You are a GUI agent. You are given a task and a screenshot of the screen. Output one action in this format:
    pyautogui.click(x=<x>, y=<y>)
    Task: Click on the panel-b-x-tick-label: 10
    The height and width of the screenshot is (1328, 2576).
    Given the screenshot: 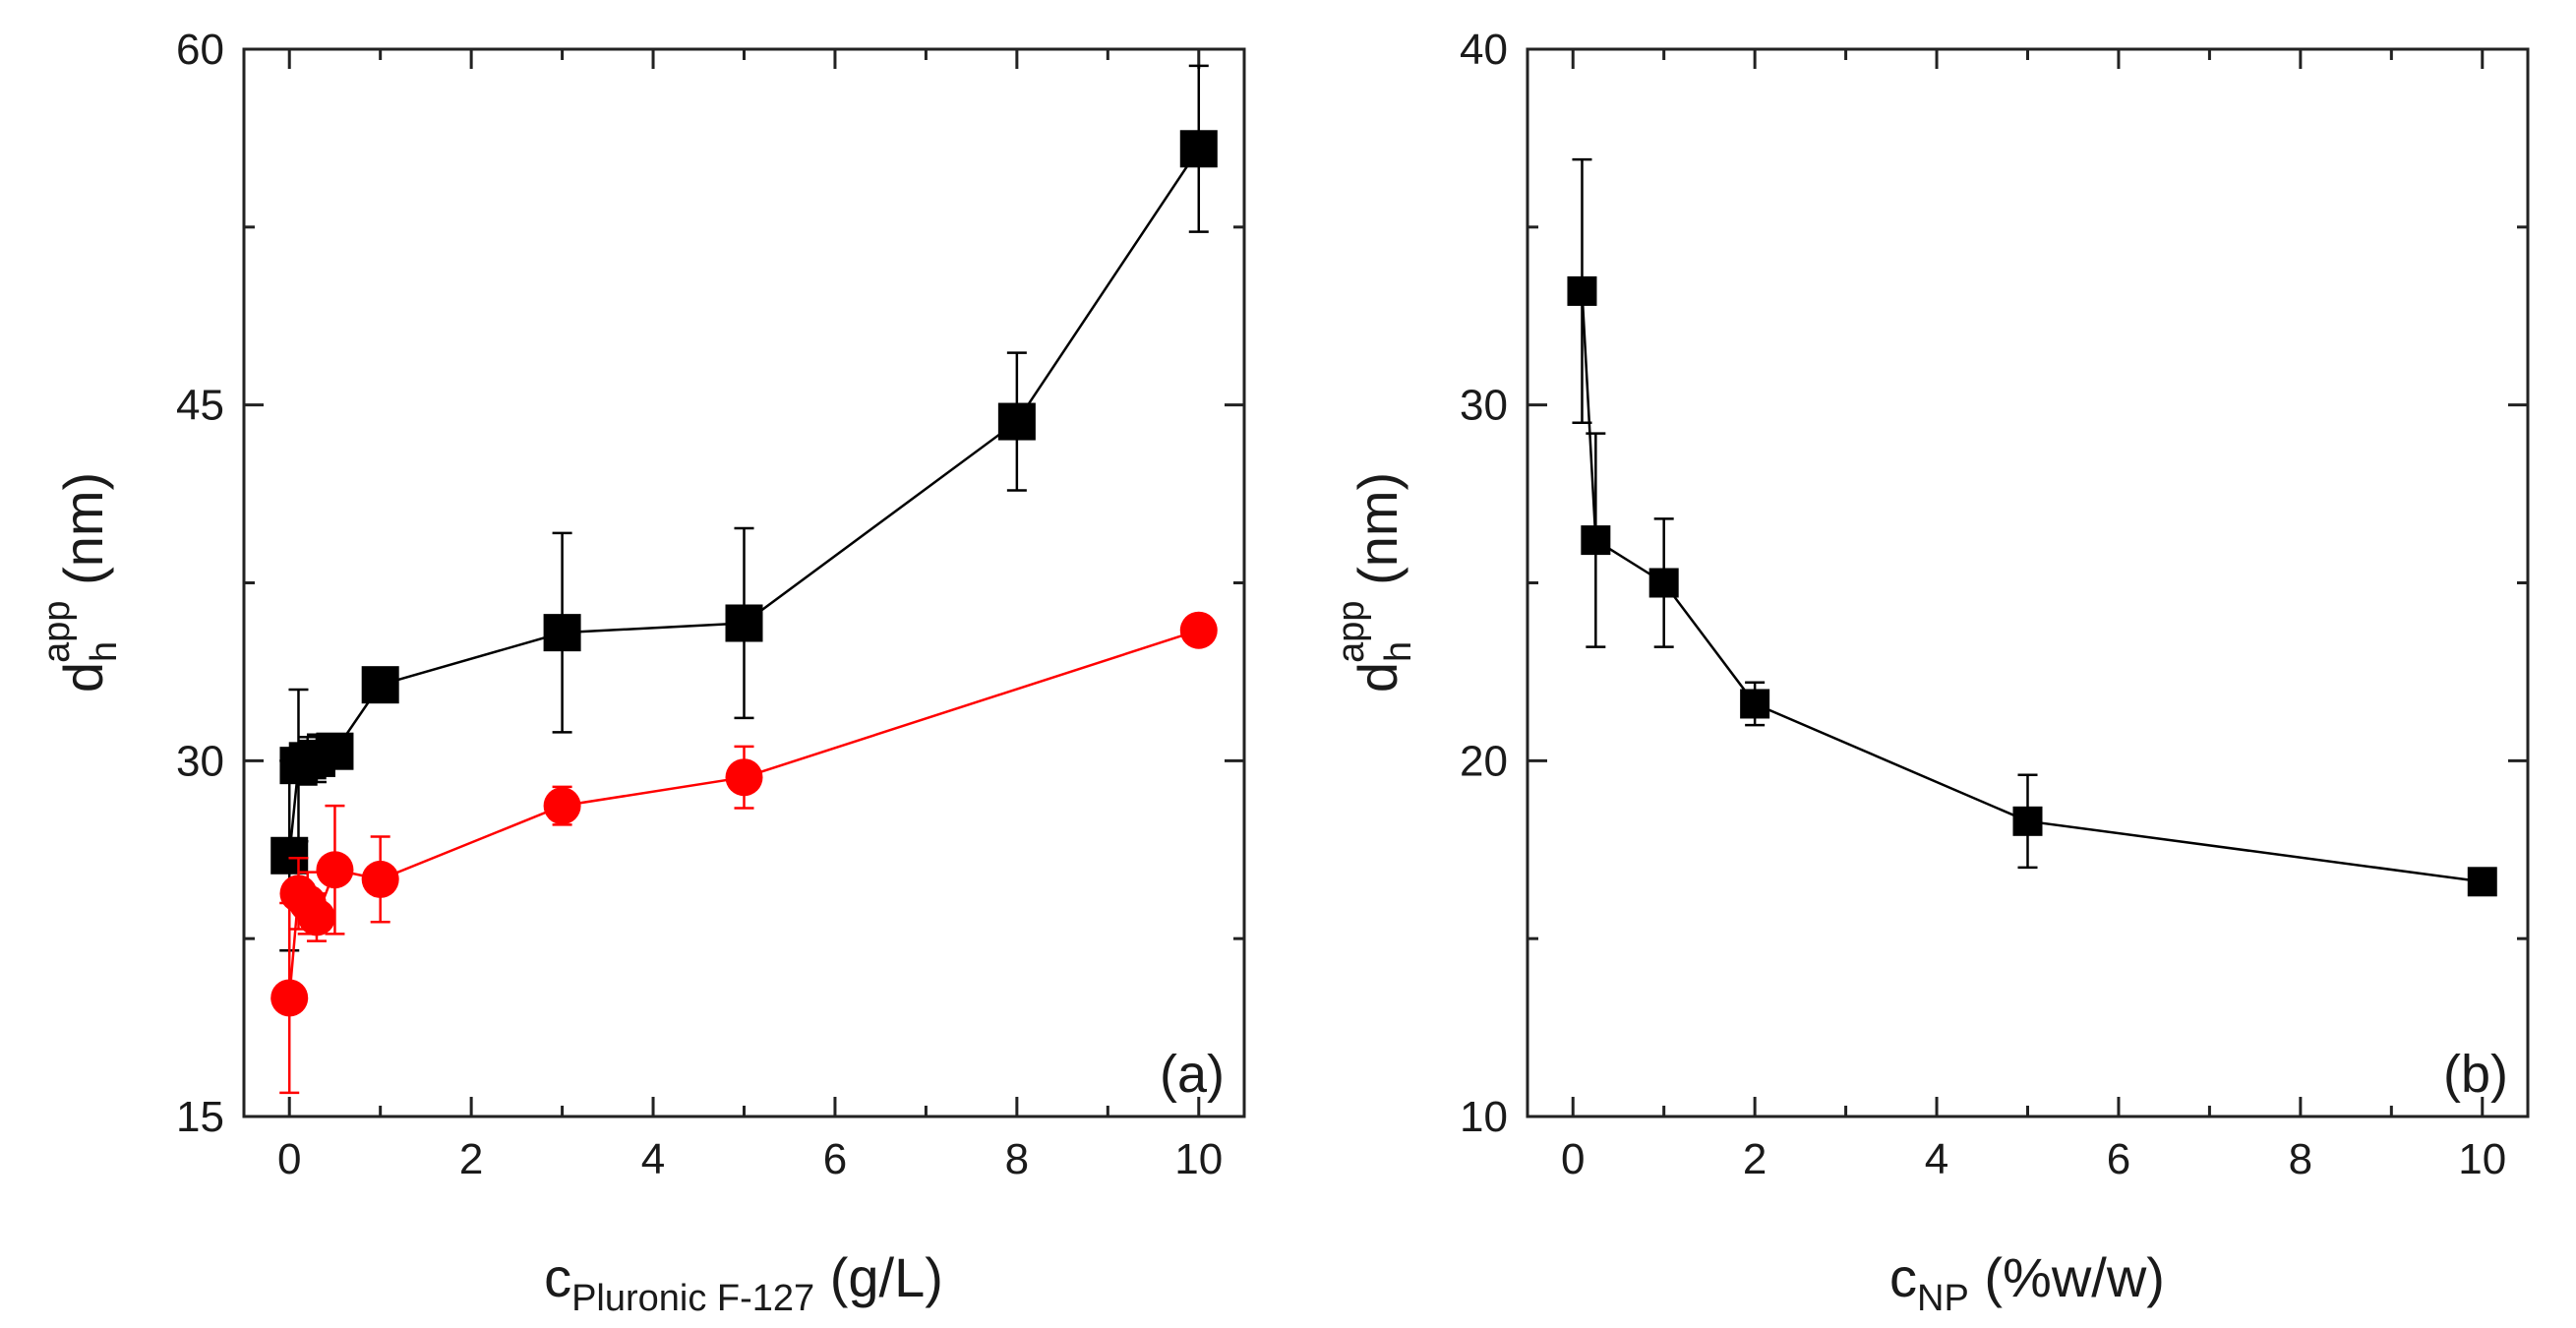 What is the action you would take?
    pyautogui.click(x=2482, y=1159)
    